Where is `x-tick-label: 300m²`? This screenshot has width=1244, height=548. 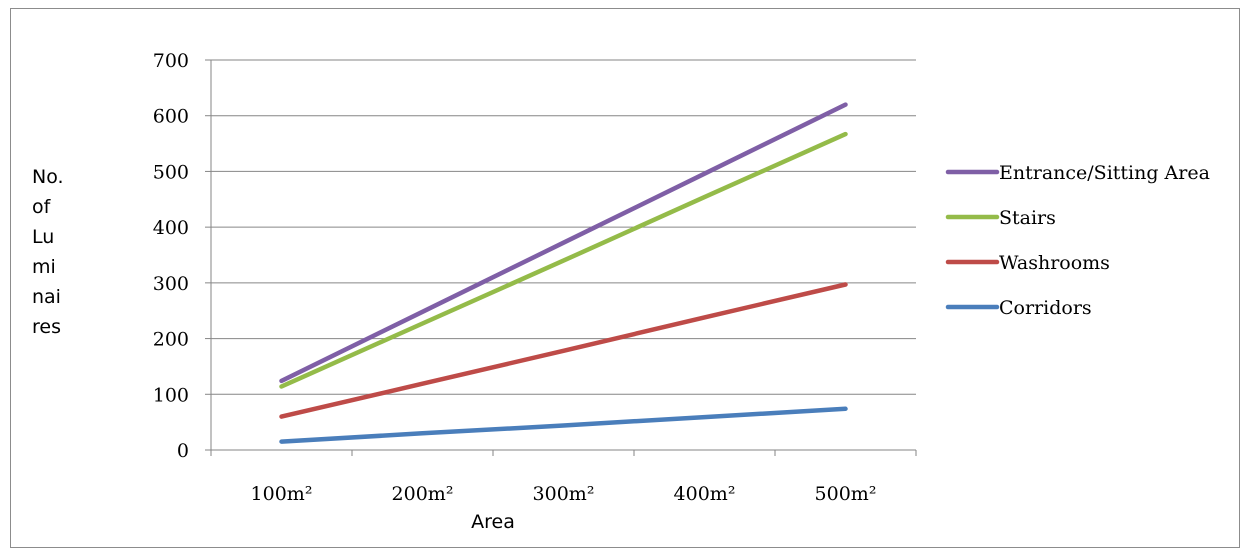 x-tick-label: 300m² is located at coordinates (564, 494).